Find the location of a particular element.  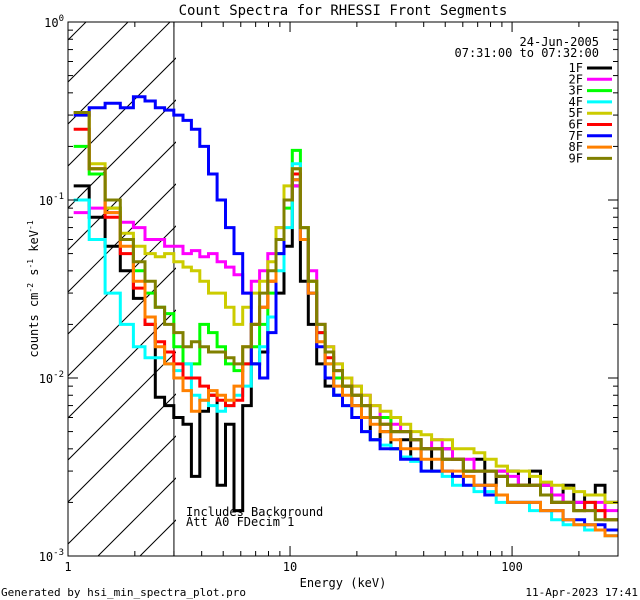

y-axis-label-exp3: -1 is located at coordinates (30, 225).